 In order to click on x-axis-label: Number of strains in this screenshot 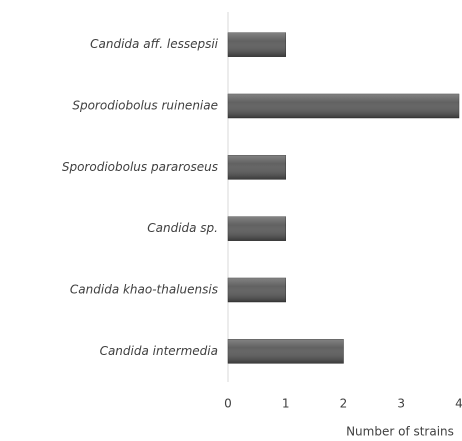, I will do `click(400, 432)`.